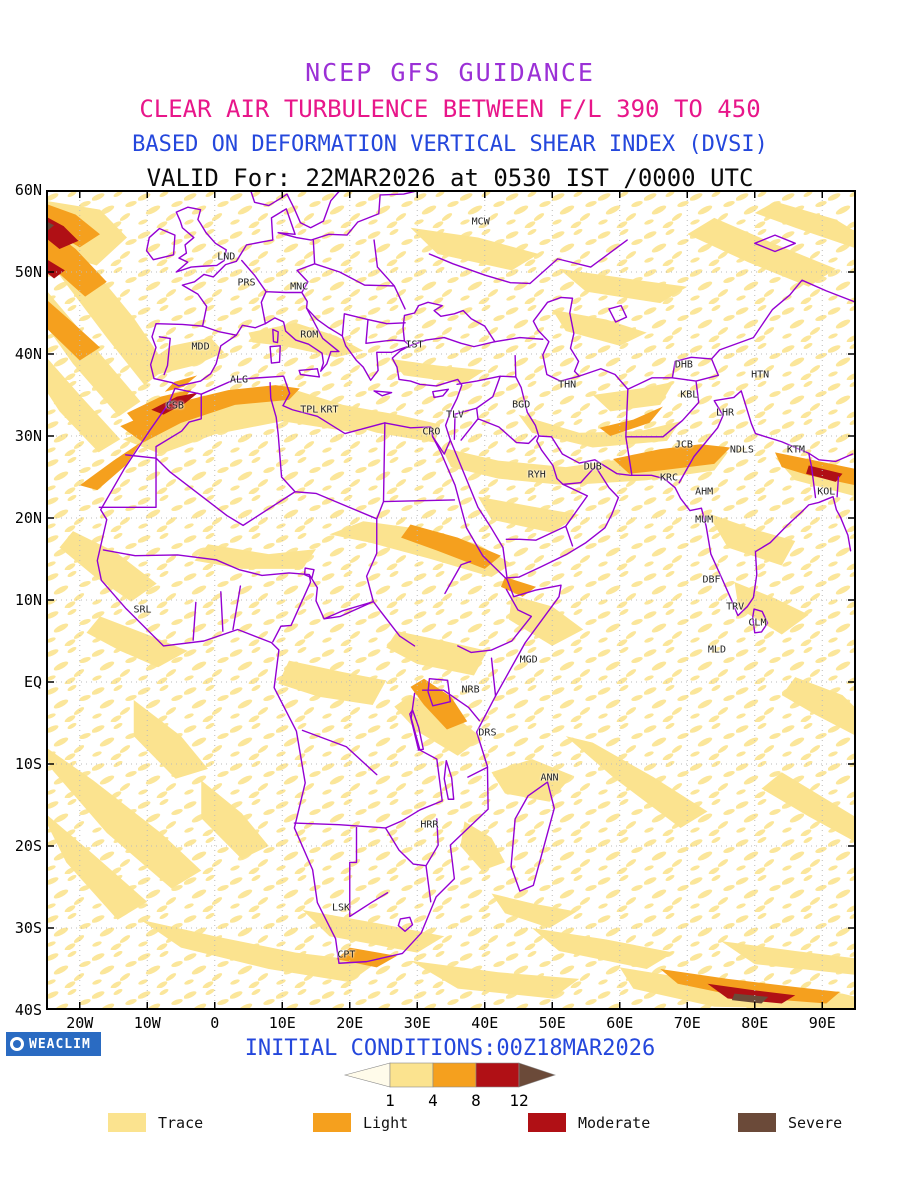  Describe the element at coordinates (142, 610) in the screenshot. I see `station-label-srl: SRL` at that location.